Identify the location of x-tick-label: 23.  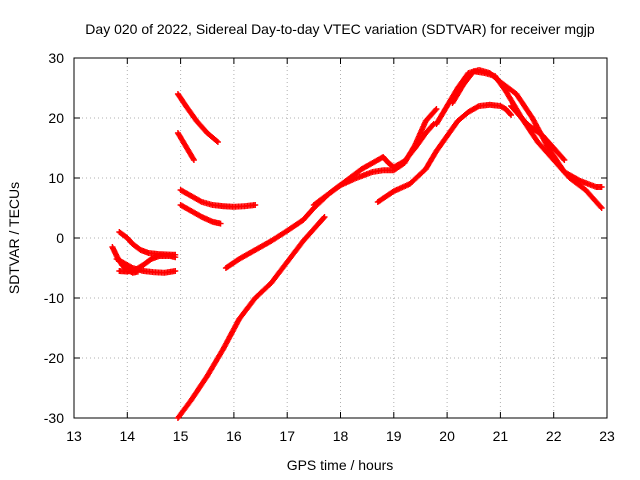
(607, 436).